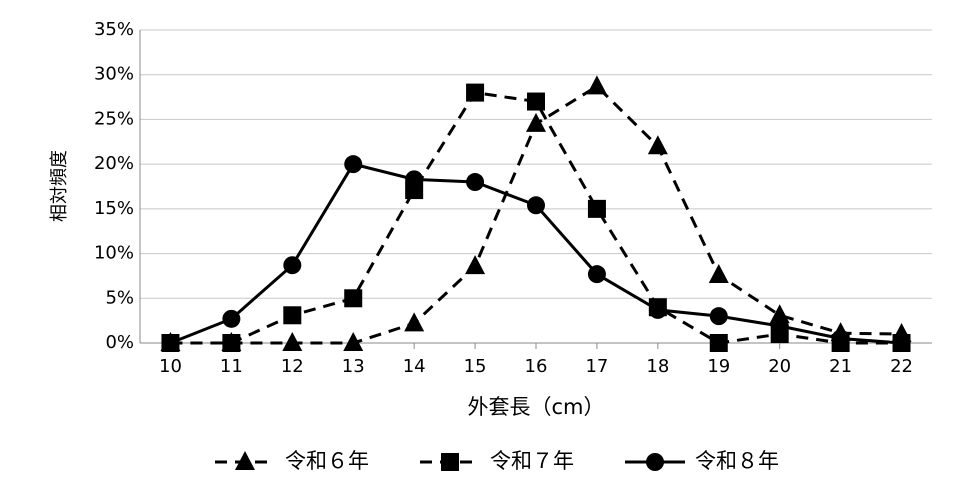  I want to click on x-tick-label: 18, so click(657, 366).